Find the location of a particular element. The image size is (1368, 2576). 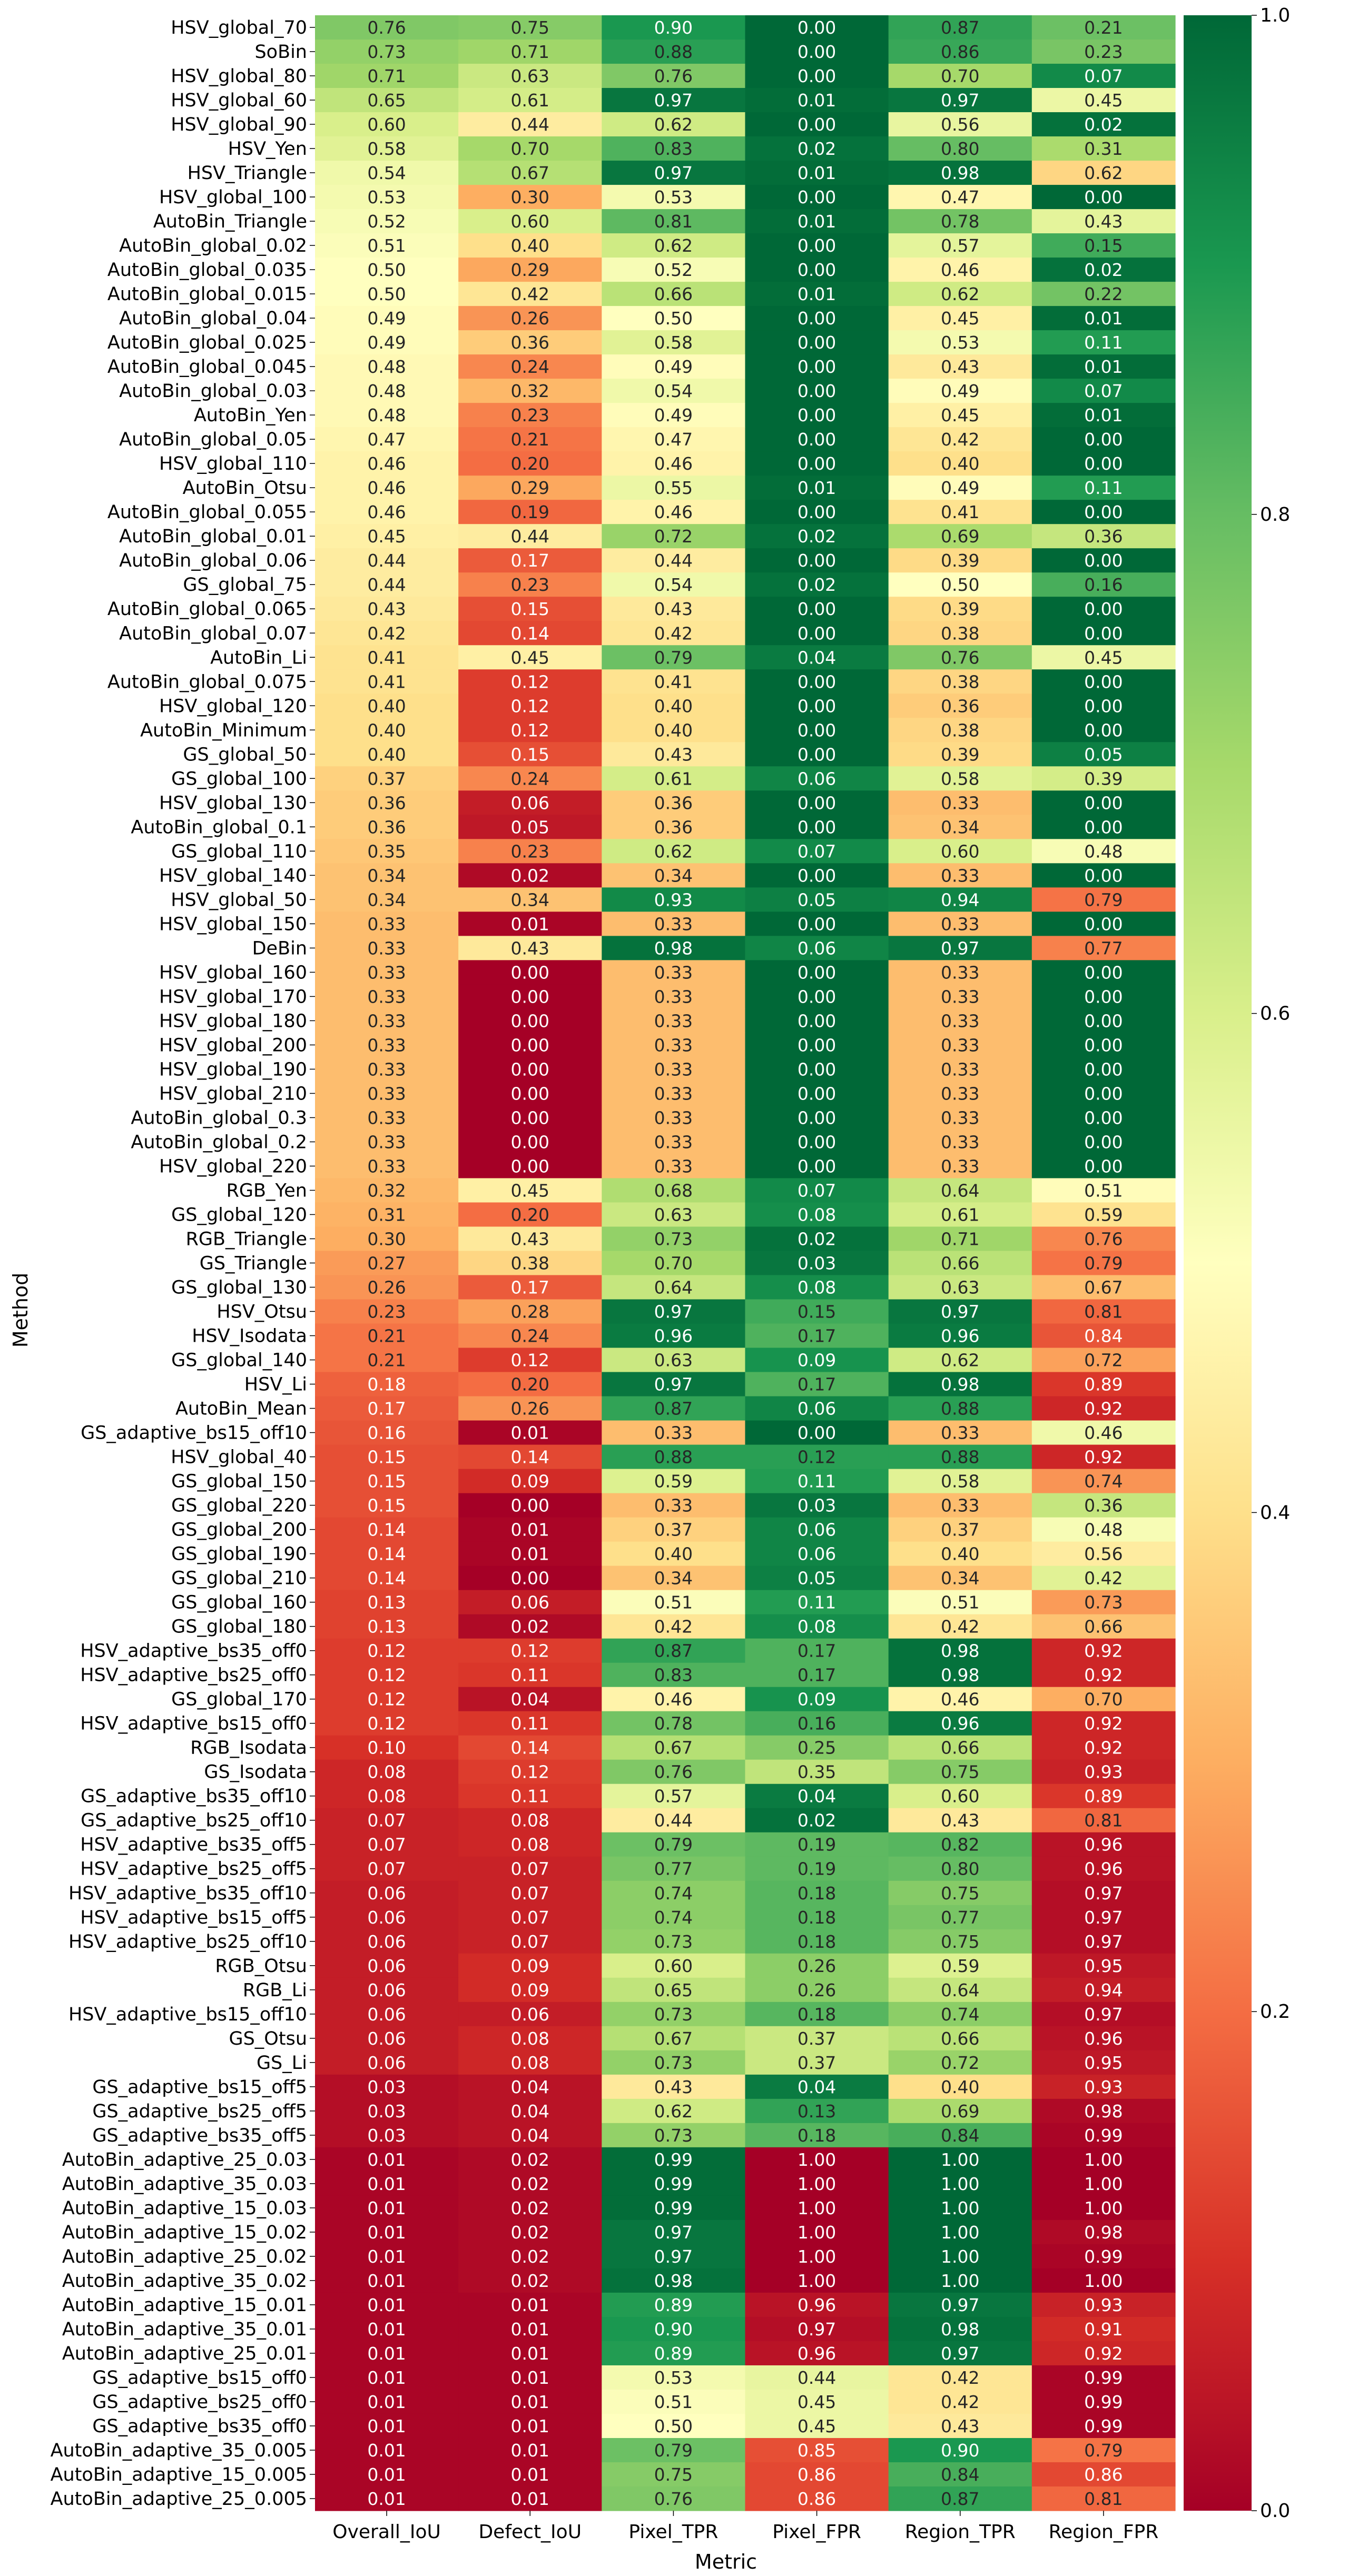

cell-value-label: 0.82 is located at coordinates (960, 1845).